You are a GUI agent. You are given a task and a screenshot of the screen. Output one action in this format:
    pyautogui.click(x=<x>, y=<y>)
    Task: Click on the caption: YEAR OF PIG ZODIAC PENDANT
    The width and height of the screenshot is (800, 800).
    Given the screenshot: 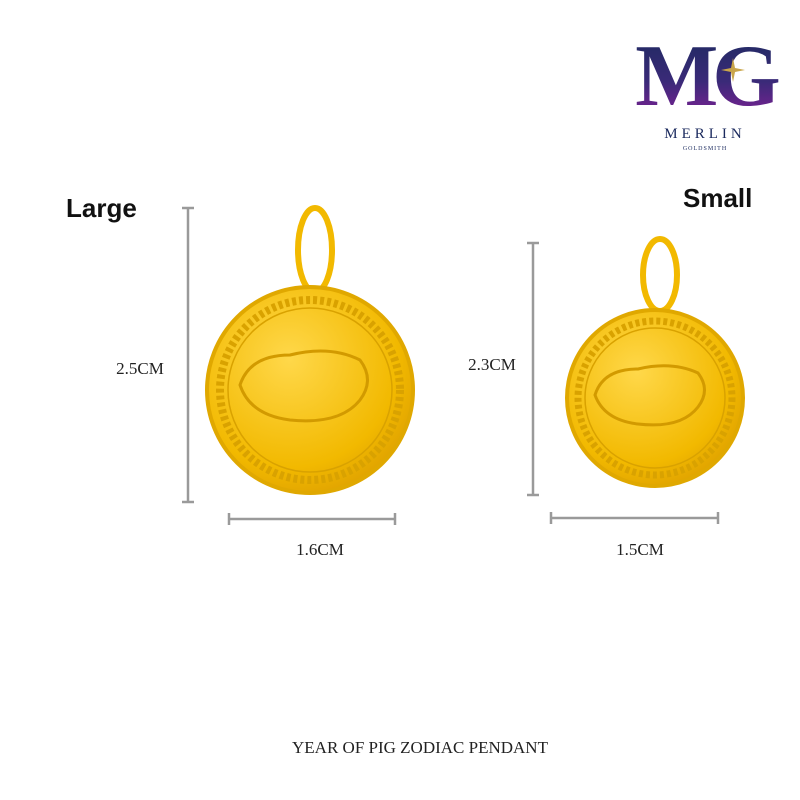 What is the action you would take?
    pyautogui.click(x=420, y=747)
    